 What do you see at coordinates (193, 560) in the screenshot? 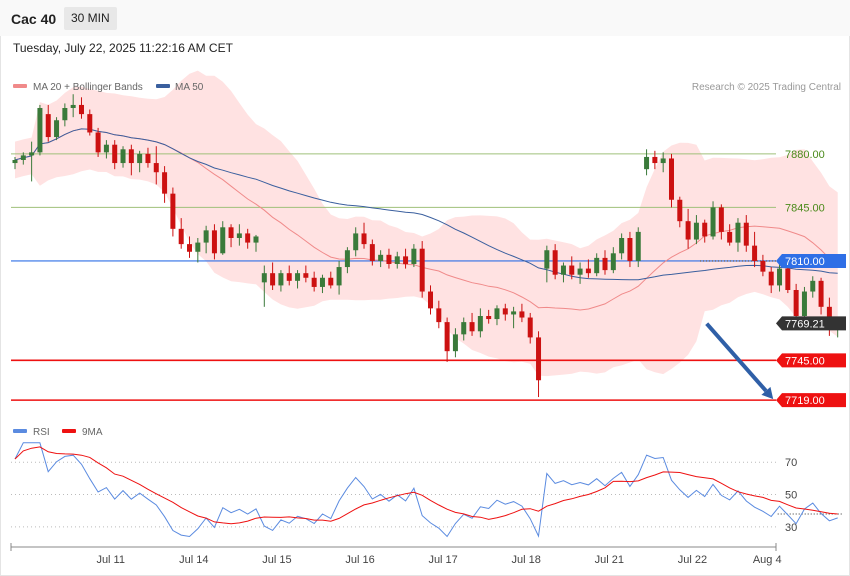
I see `x-tick-label: Jul 14` at bounding box center [193, 560].